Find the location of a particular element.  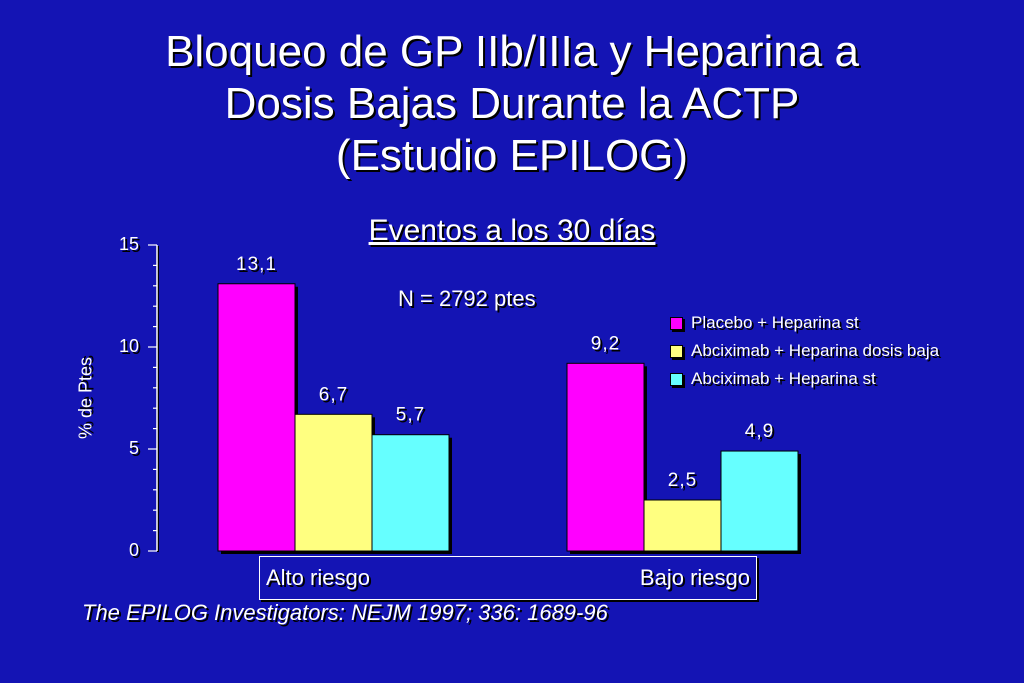

bar-value-label: 13,1 is located at coordinates (256, 264).